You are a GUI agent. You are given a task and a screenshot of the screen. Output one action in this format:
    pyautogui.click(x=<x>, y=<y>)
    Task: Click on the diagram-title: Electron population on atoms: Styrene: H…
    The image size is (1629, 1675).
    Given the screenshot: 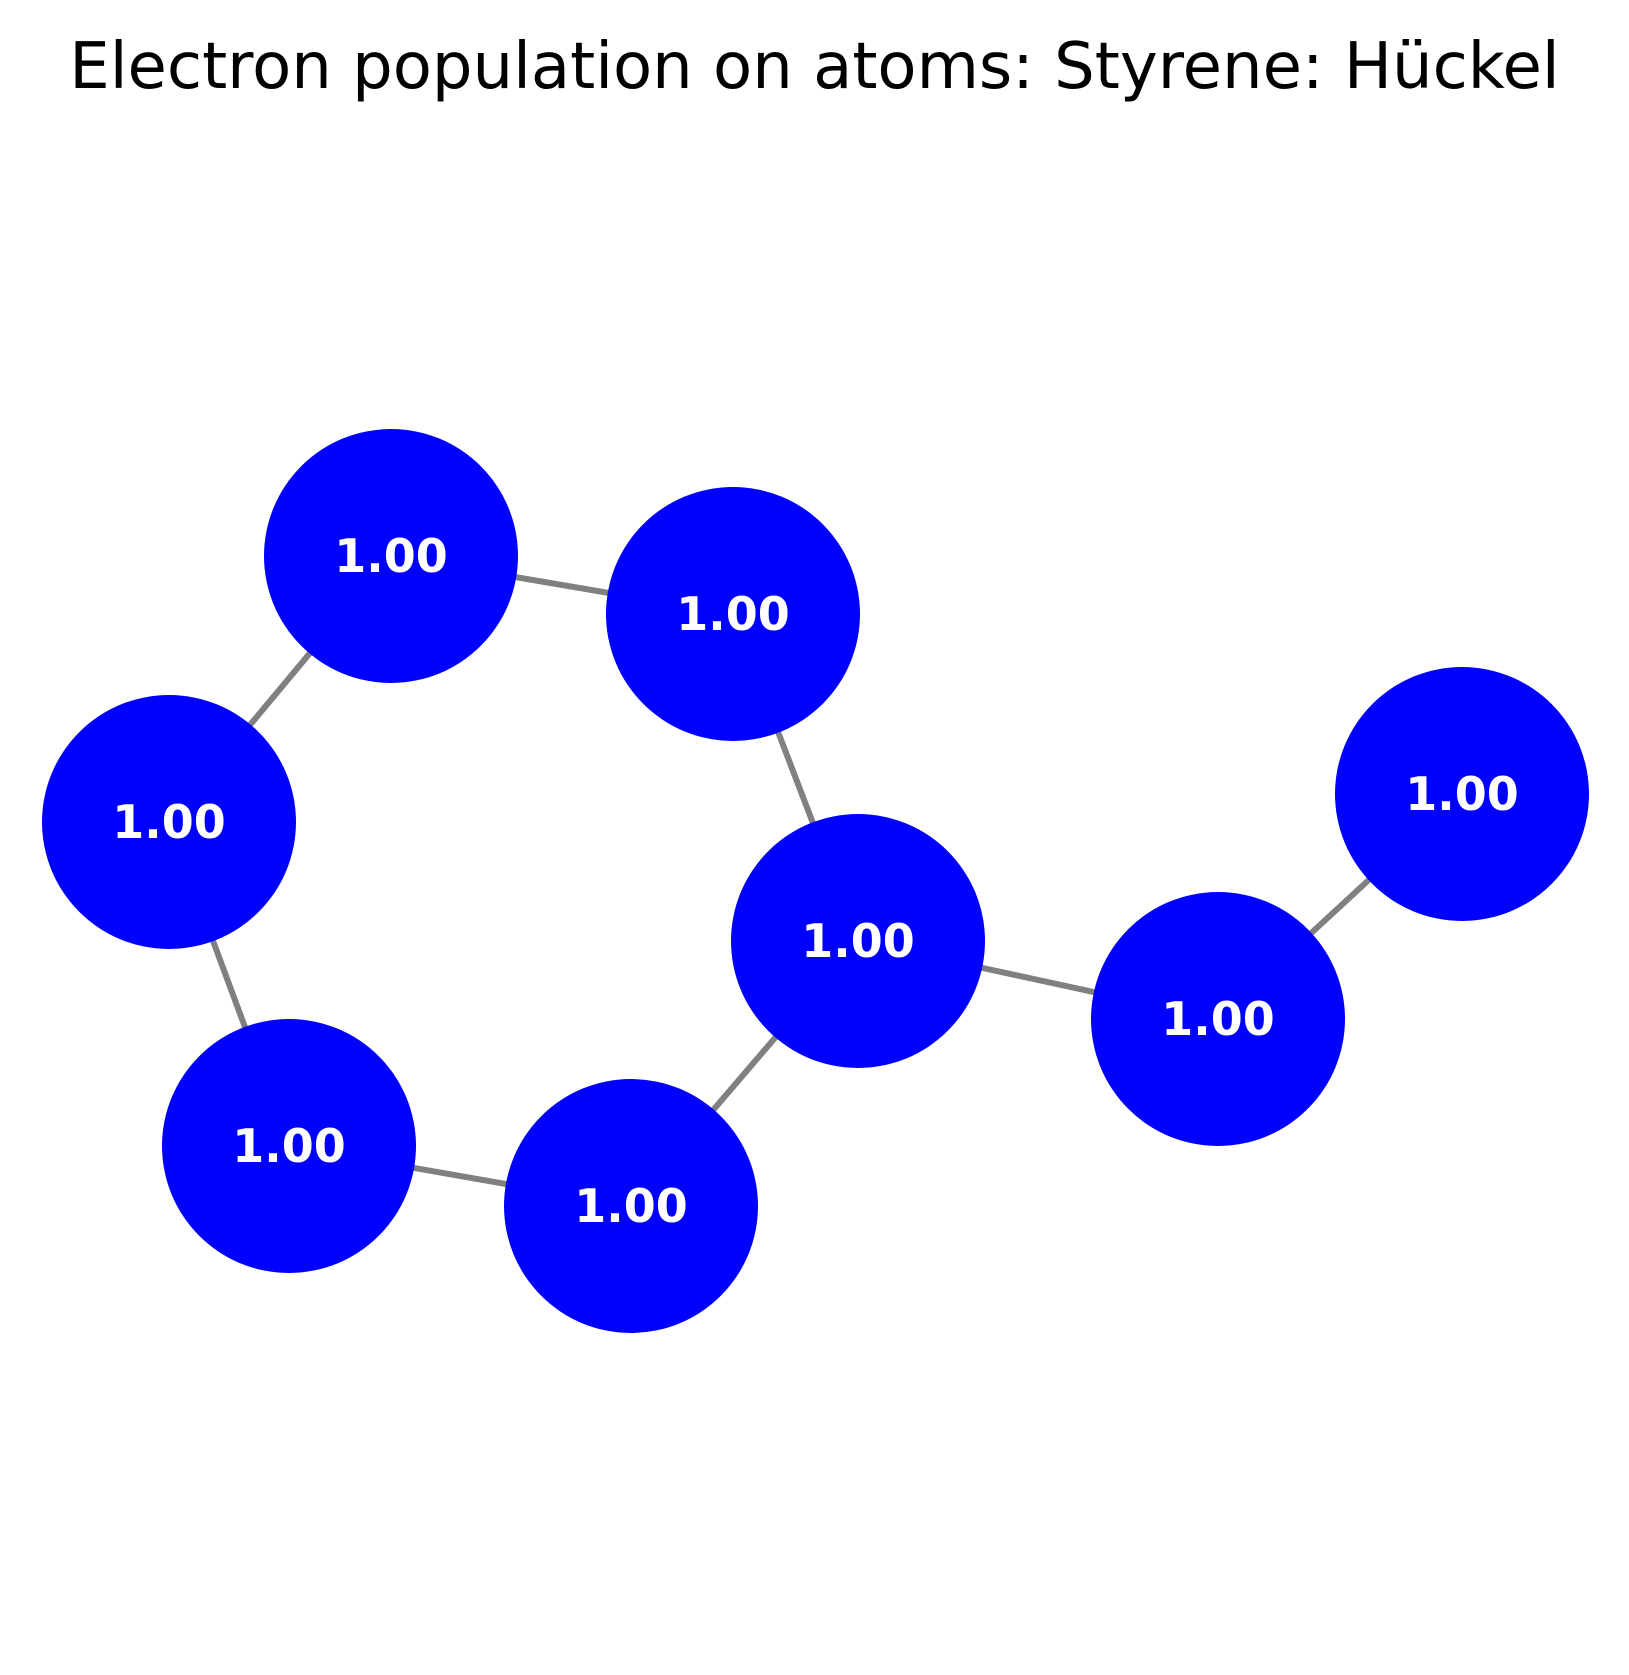 What is the action you would take?
    pyautogui.click(x=814, y=67)
    